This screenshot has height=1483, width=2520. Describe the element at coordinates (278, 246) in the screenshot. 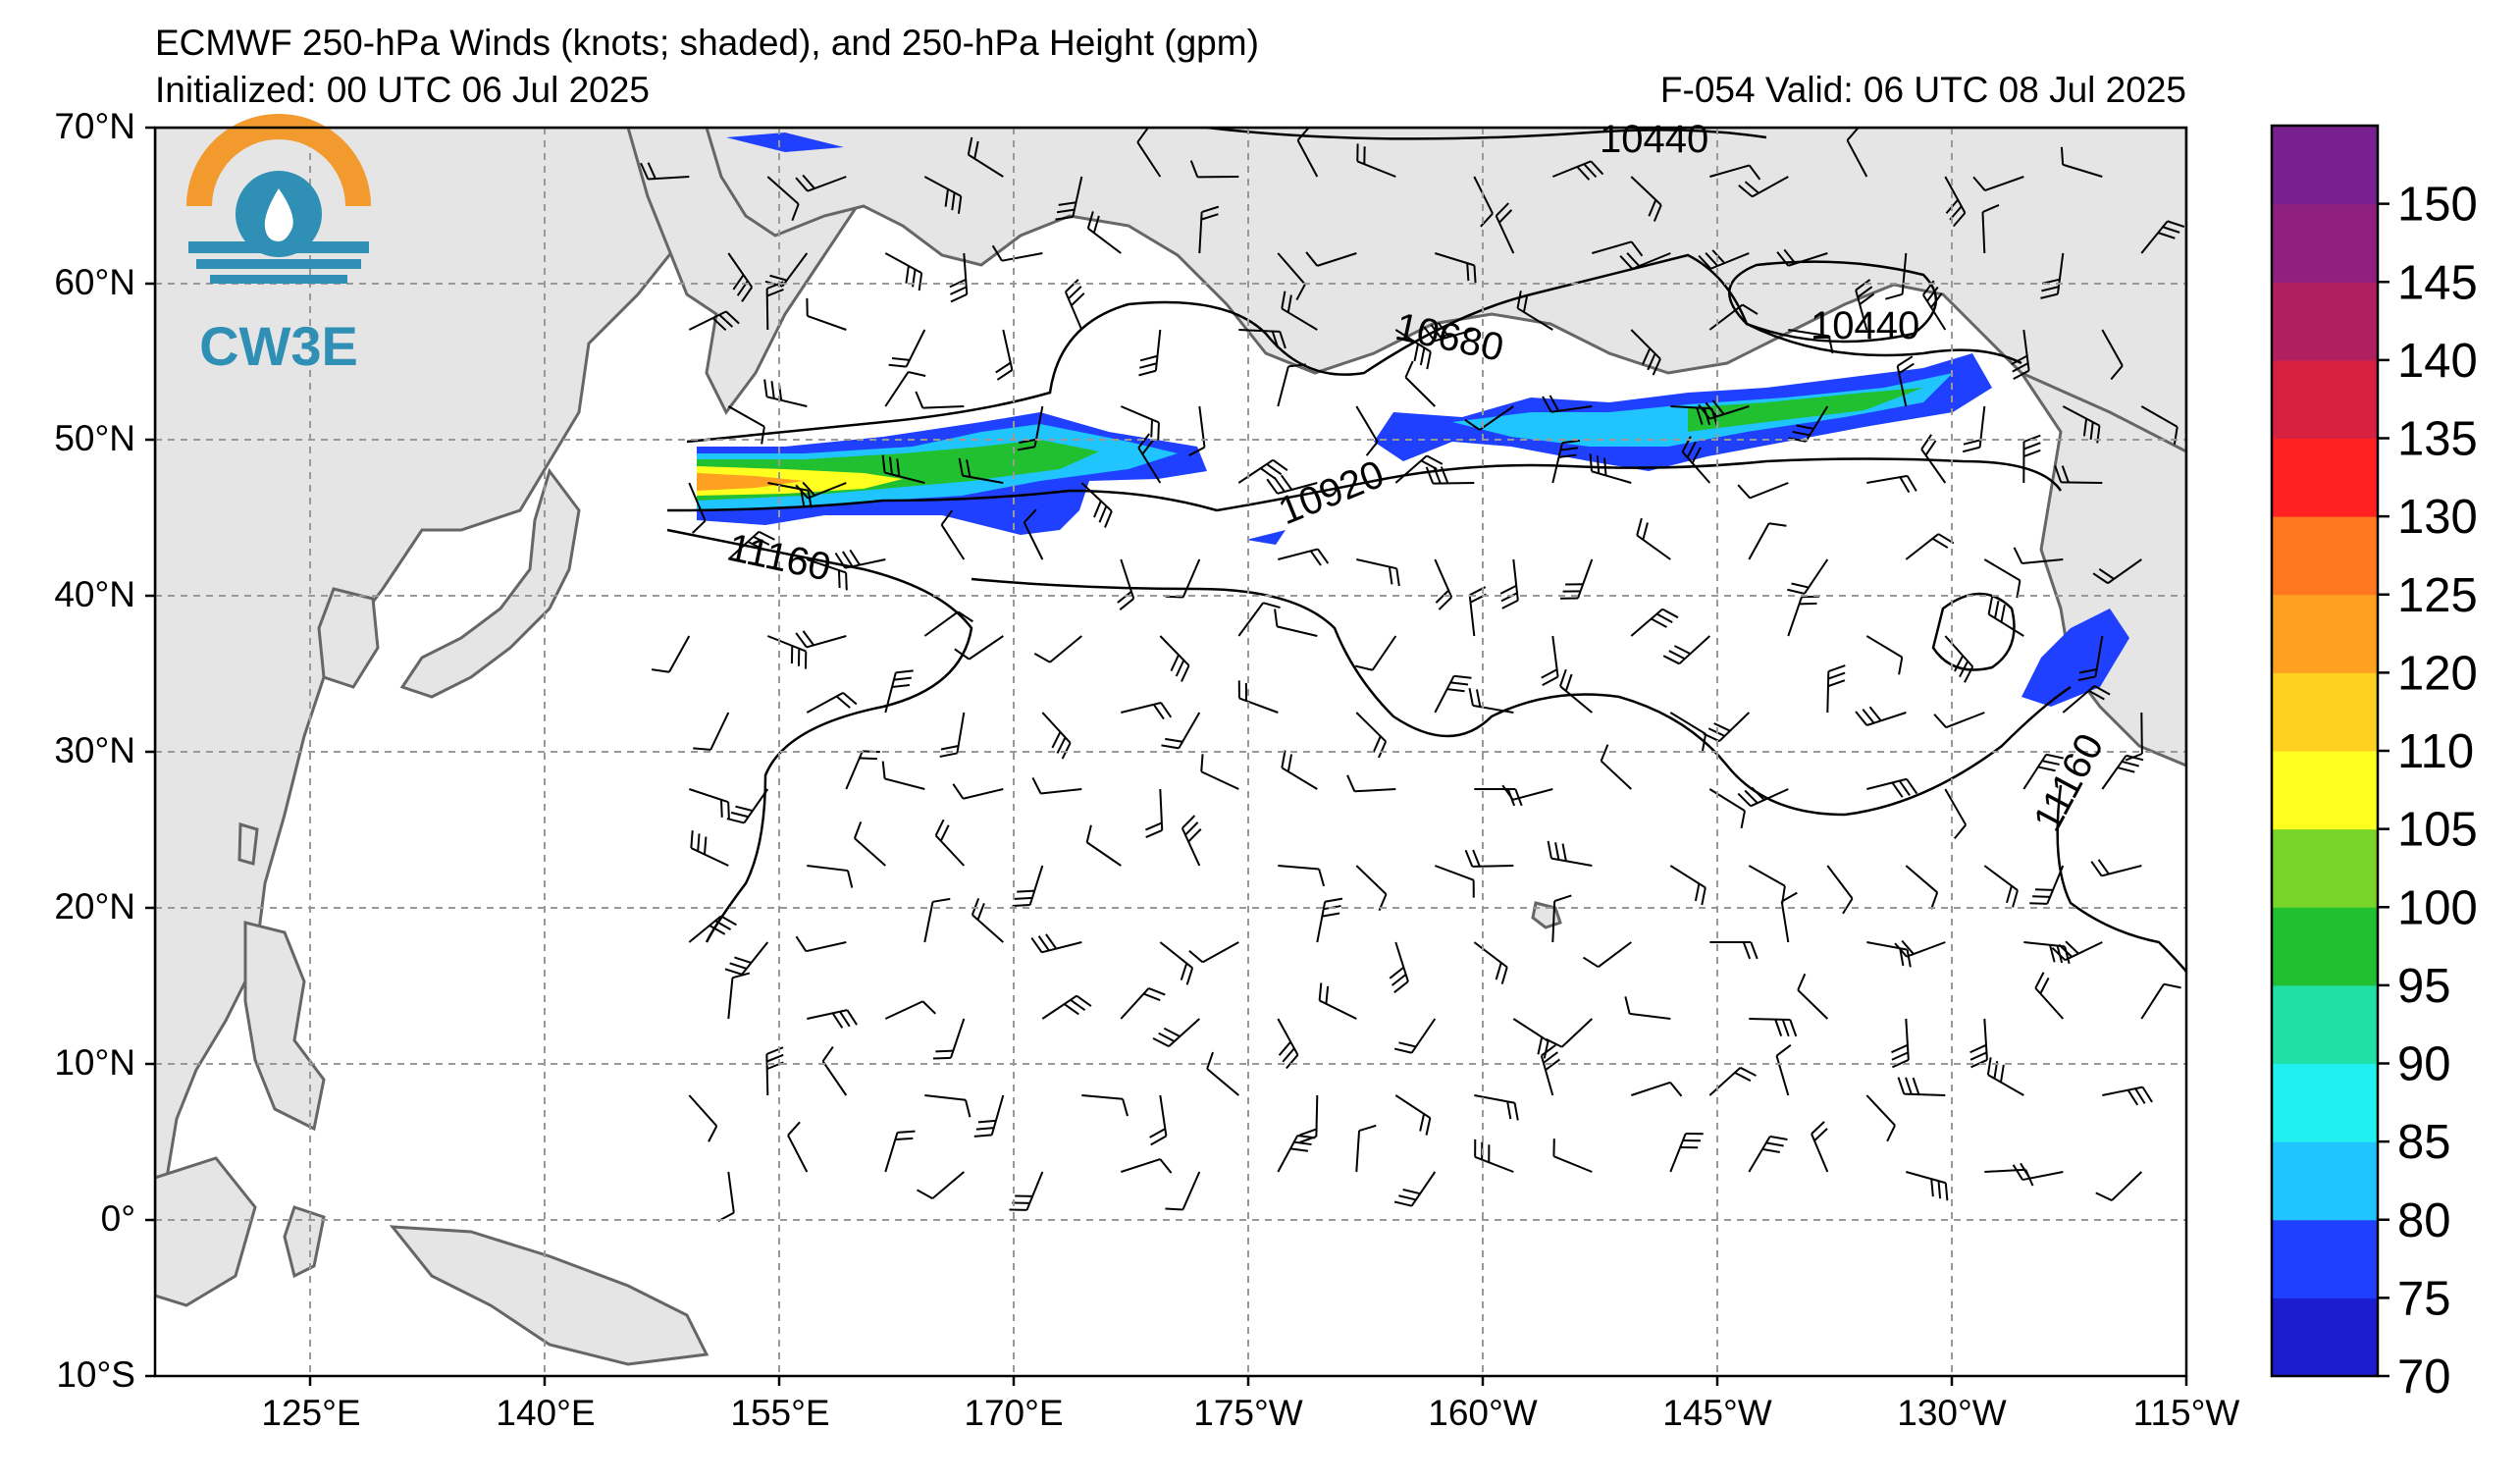

I see `cw3e-logo: CW3E` at that location.